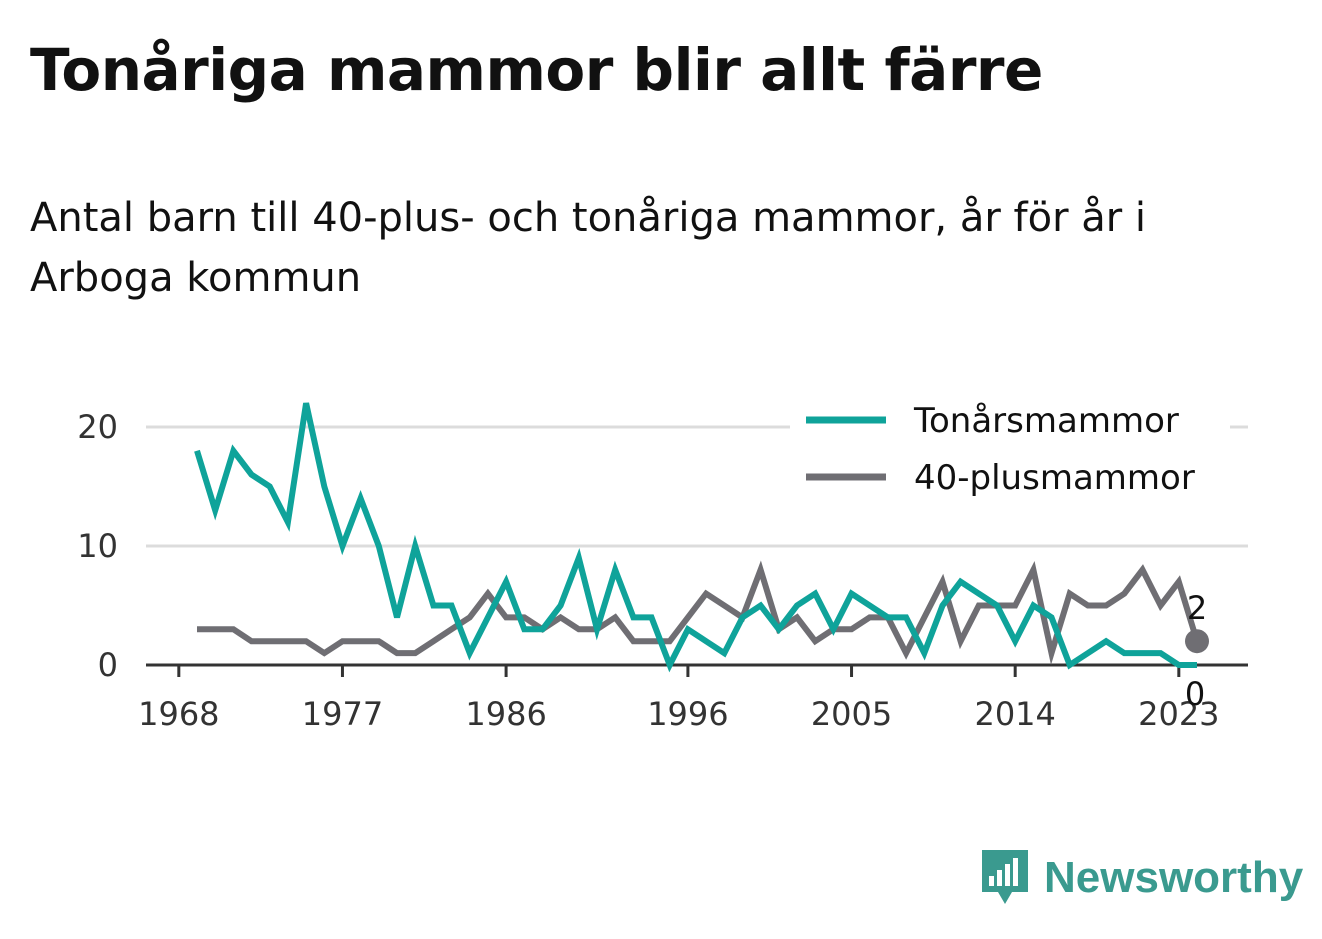 This screenshot has height=939, width=1322. Describe the element at coordinates (687, 714) in the screenshot. I see `x-tick-label: 1996` at that location.